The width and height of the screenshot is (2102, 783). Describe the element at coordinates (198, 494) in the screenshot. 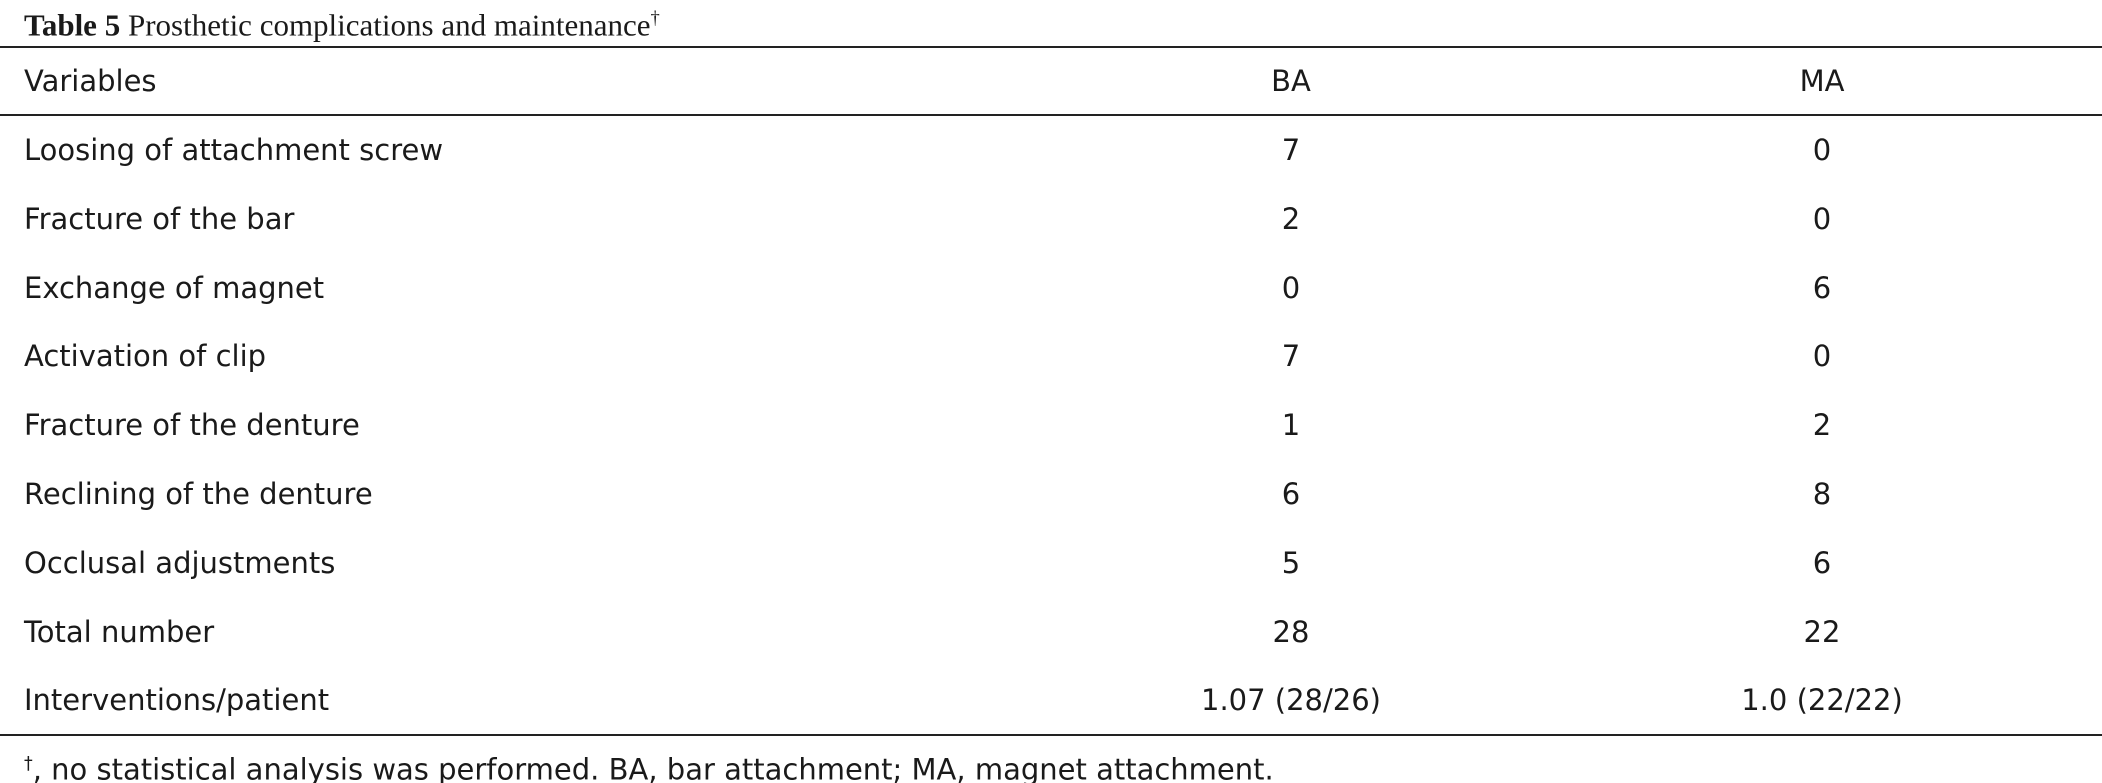

I see `row-label: Reclining of the denture` at that location.